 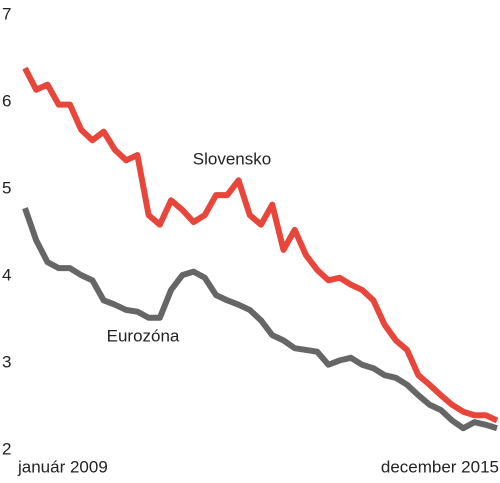 What do you see at coordinates (6, 274) in the screenshot?
I see `y-tick-label: 4` at bounding box center [6, 274].